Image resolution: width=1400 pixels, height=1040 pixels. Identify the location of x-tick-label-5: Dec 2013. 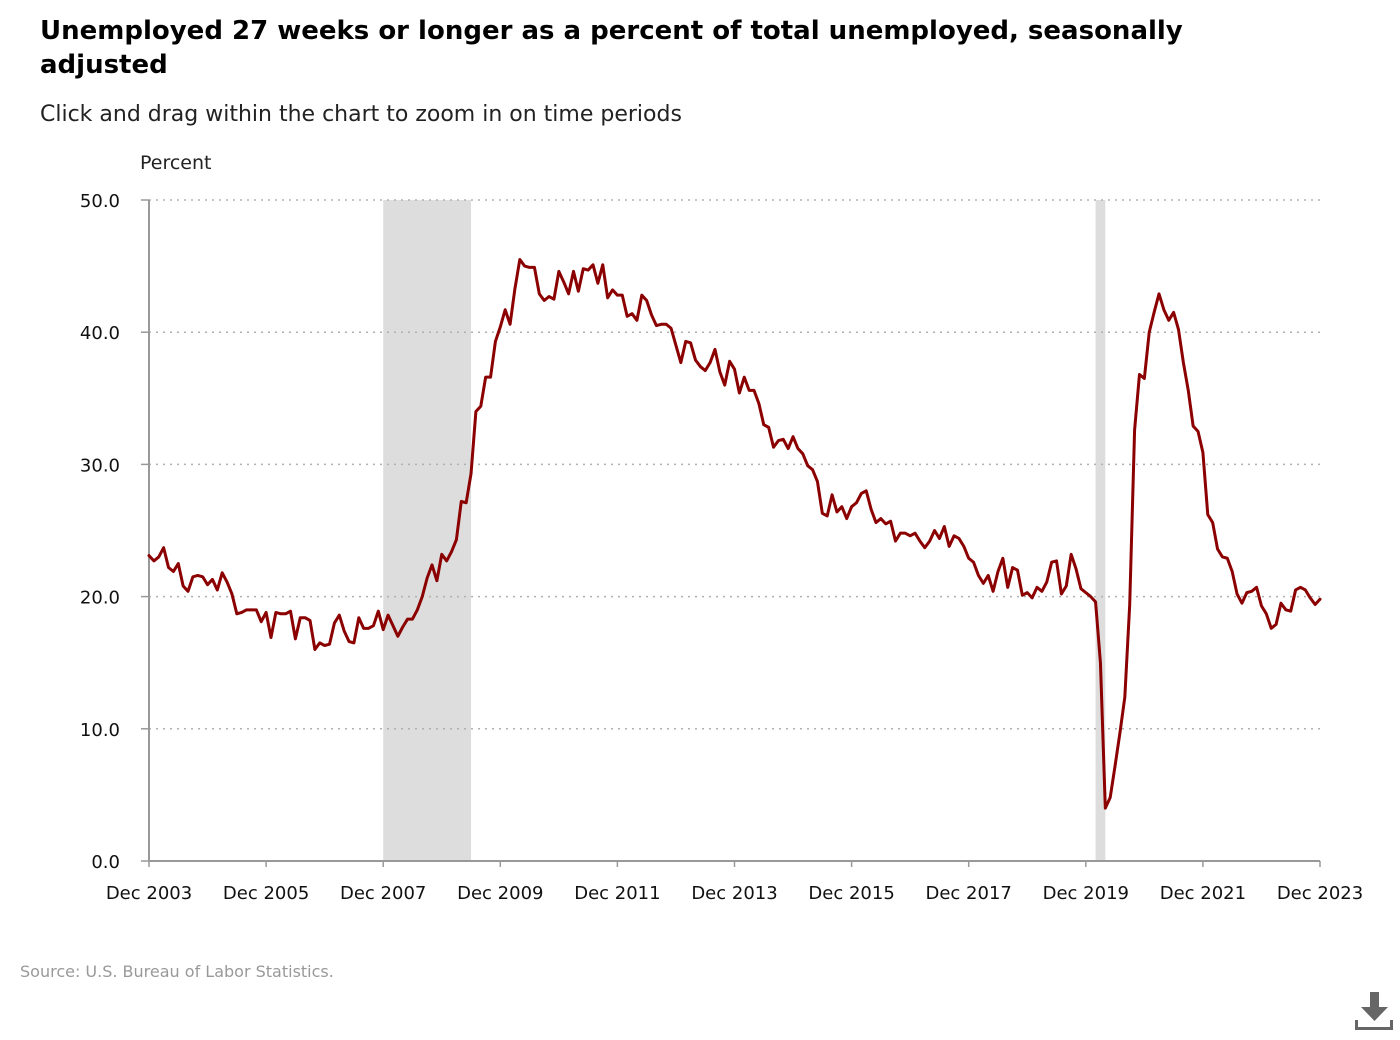
(734, 893).